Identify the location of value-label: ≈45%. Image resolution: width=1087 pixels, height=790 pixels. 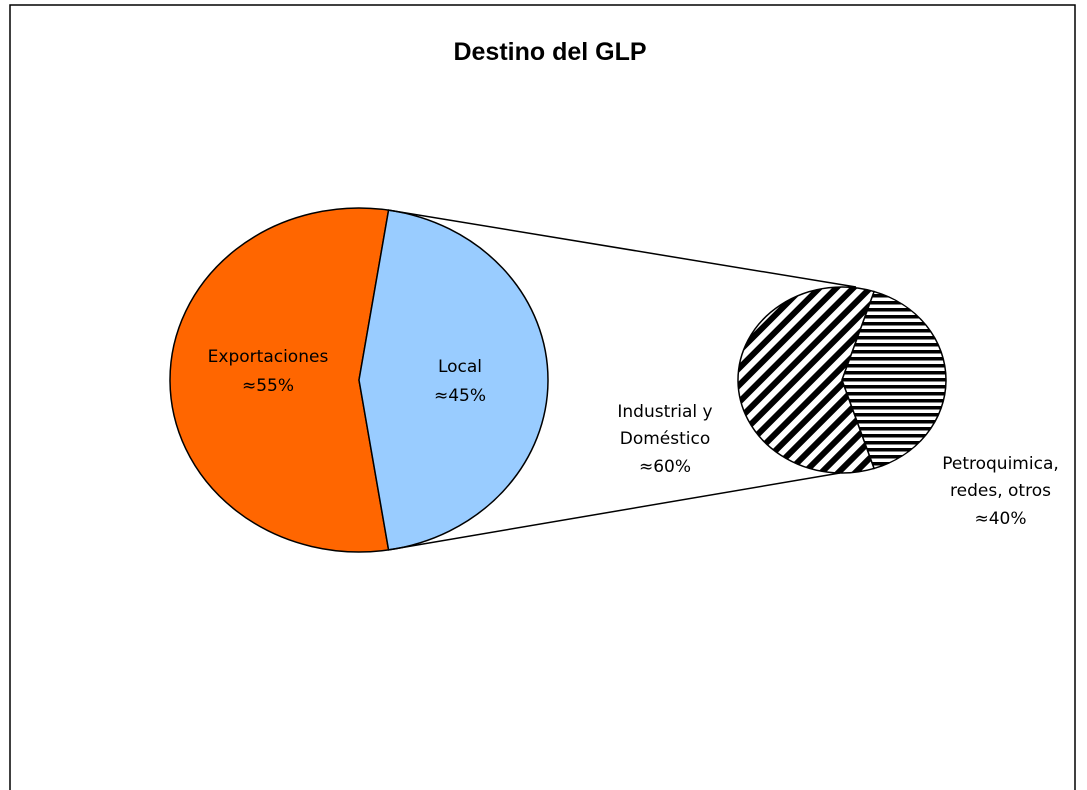
(460, 396).